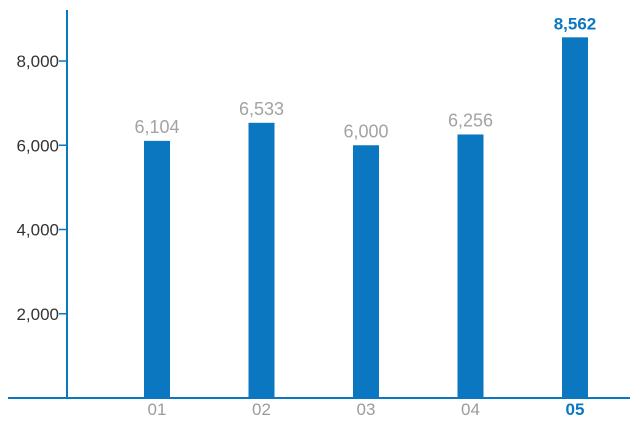  Describe the element at coordinates (37, 61) in the screenshot. I see `y-tick-label: 8,000` at that location.